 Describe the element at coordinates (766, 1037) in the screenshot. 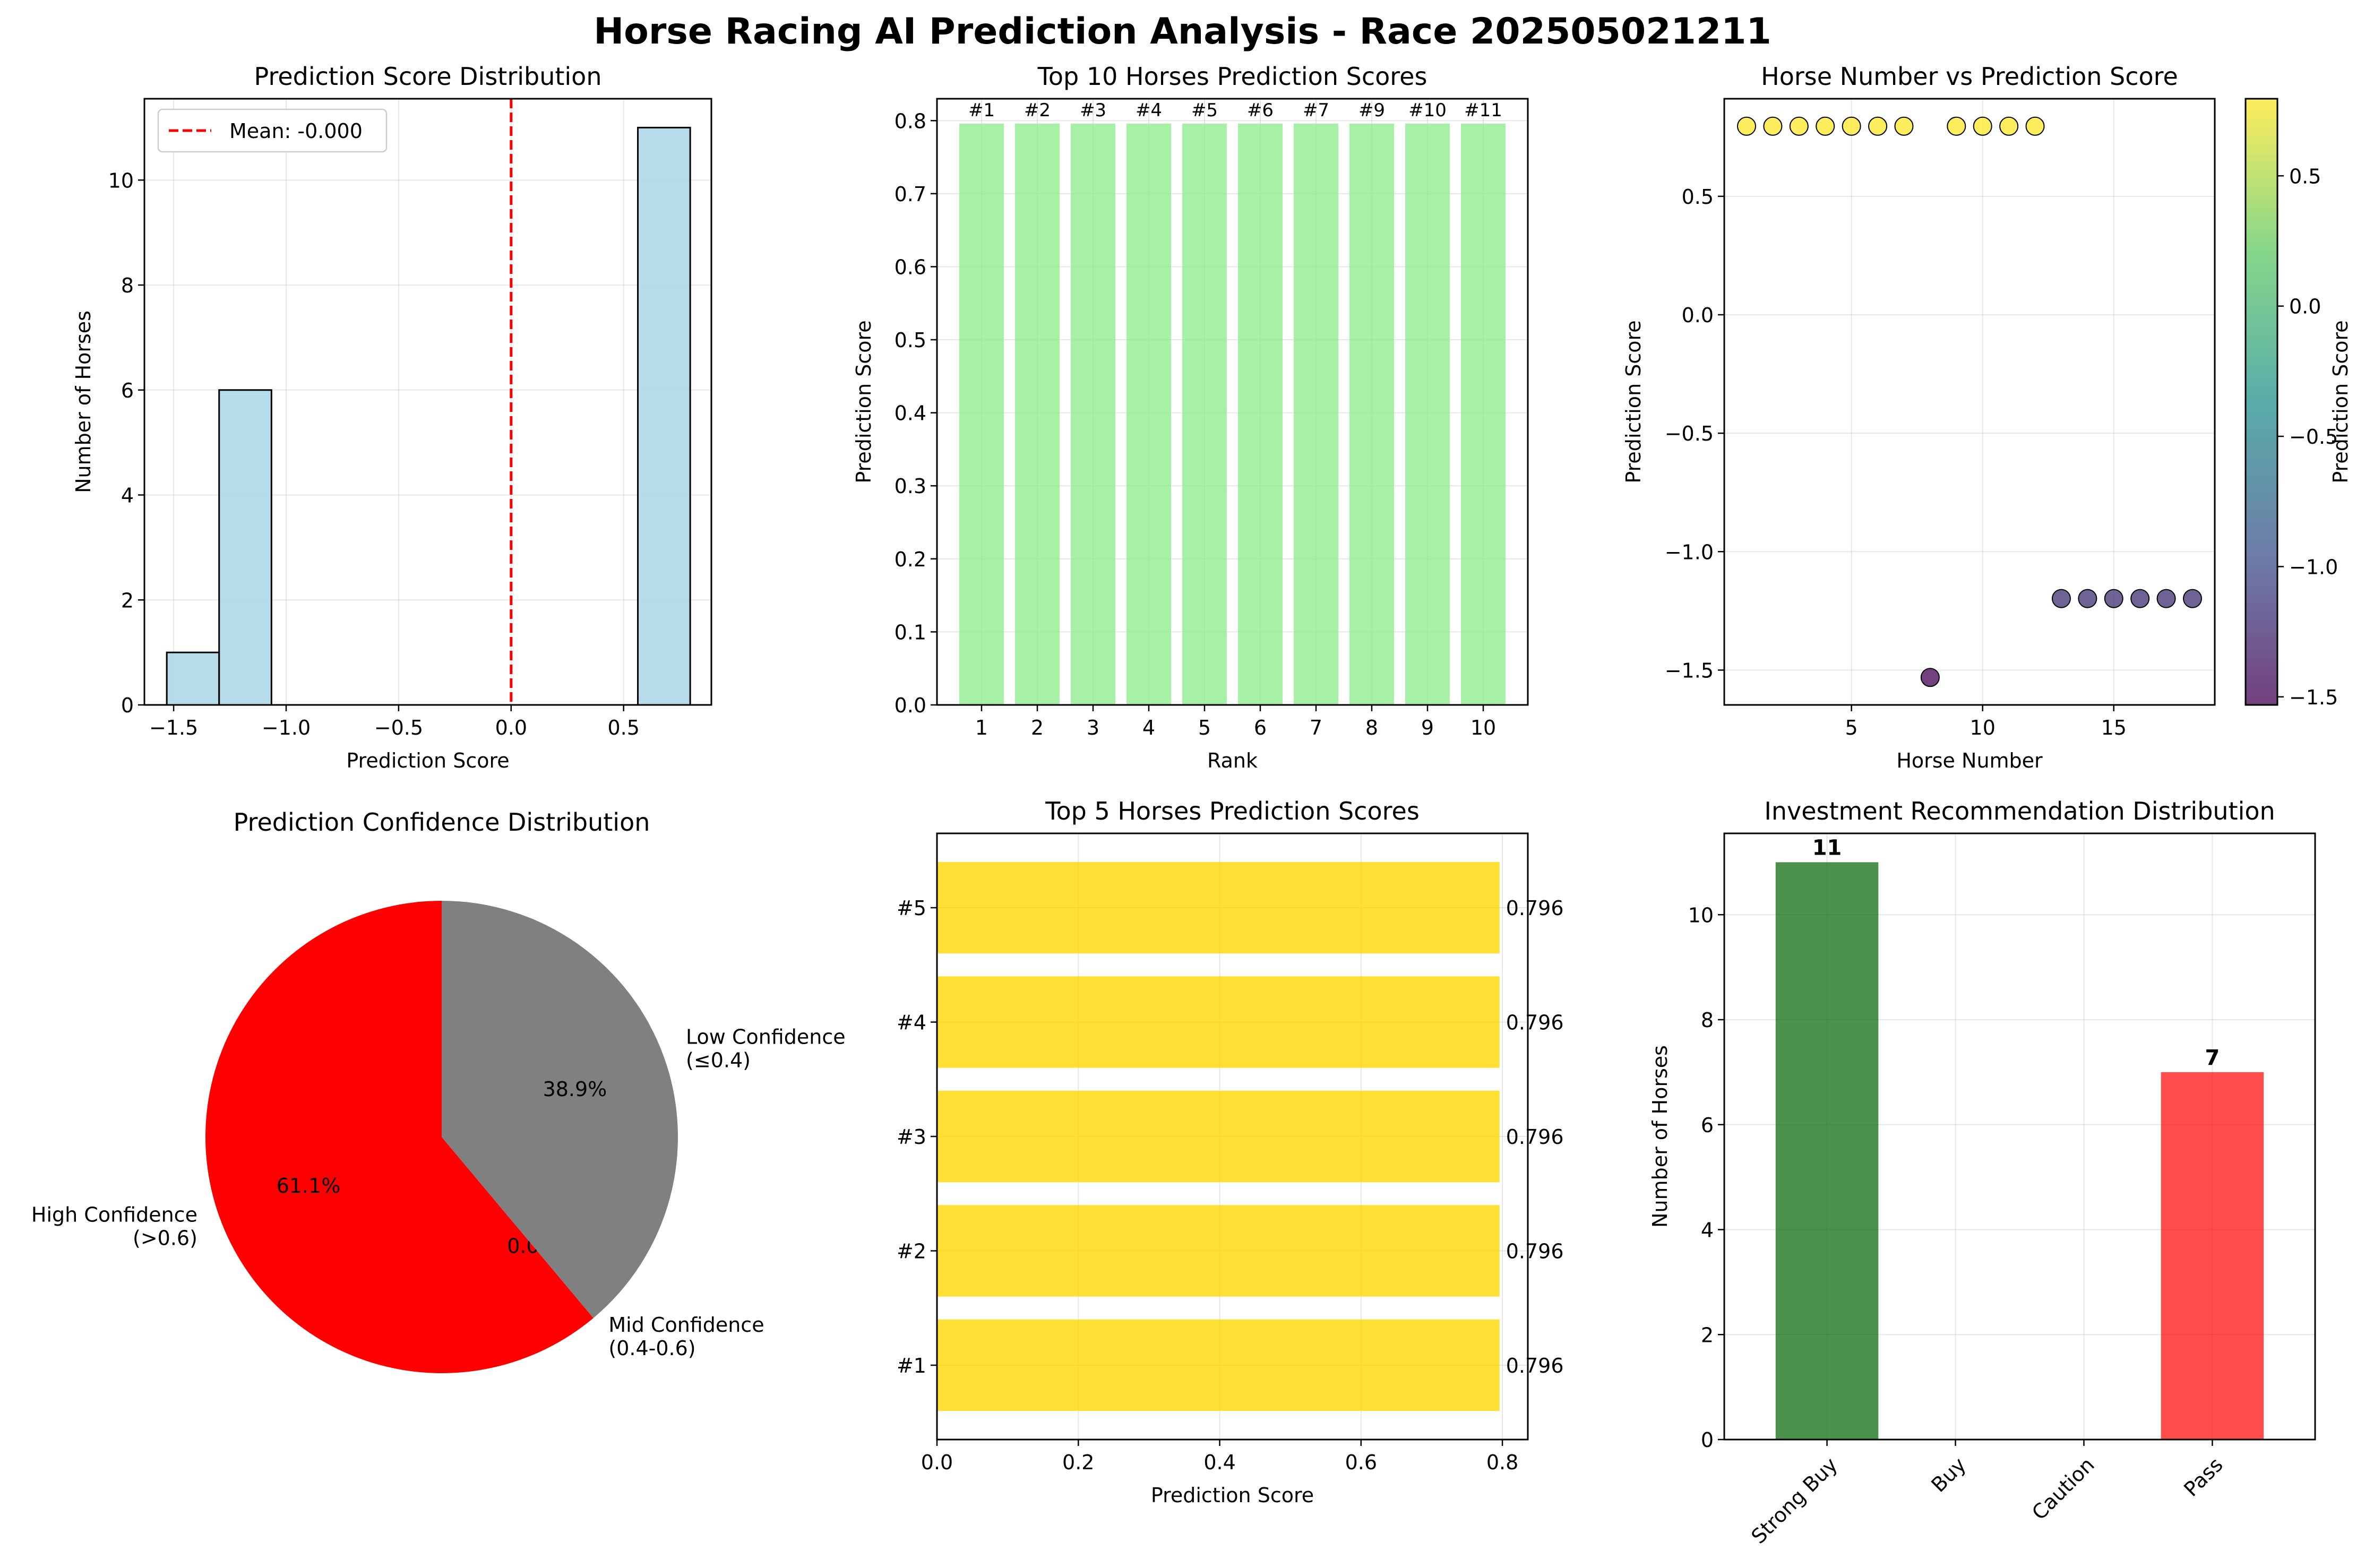

I see `pie-label-line: Low Confidence` at that location.